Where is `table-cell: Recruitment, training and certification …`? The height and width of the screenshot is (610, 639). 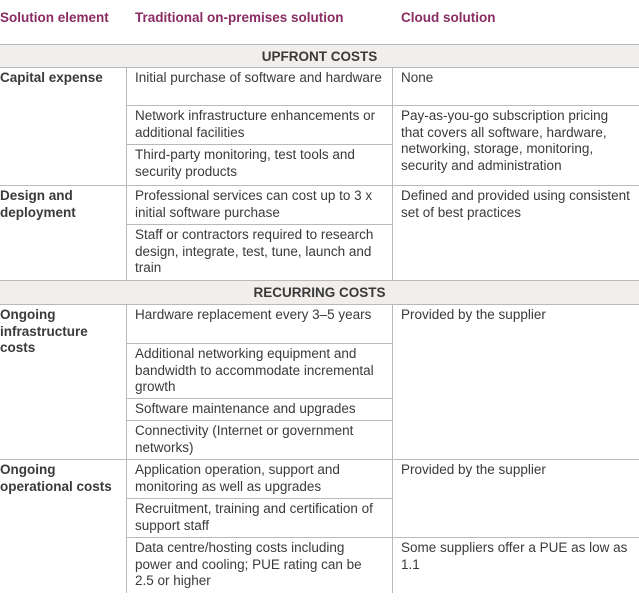 table-cell: Recruitment, training and certification … is located at coordinates (259, 518).